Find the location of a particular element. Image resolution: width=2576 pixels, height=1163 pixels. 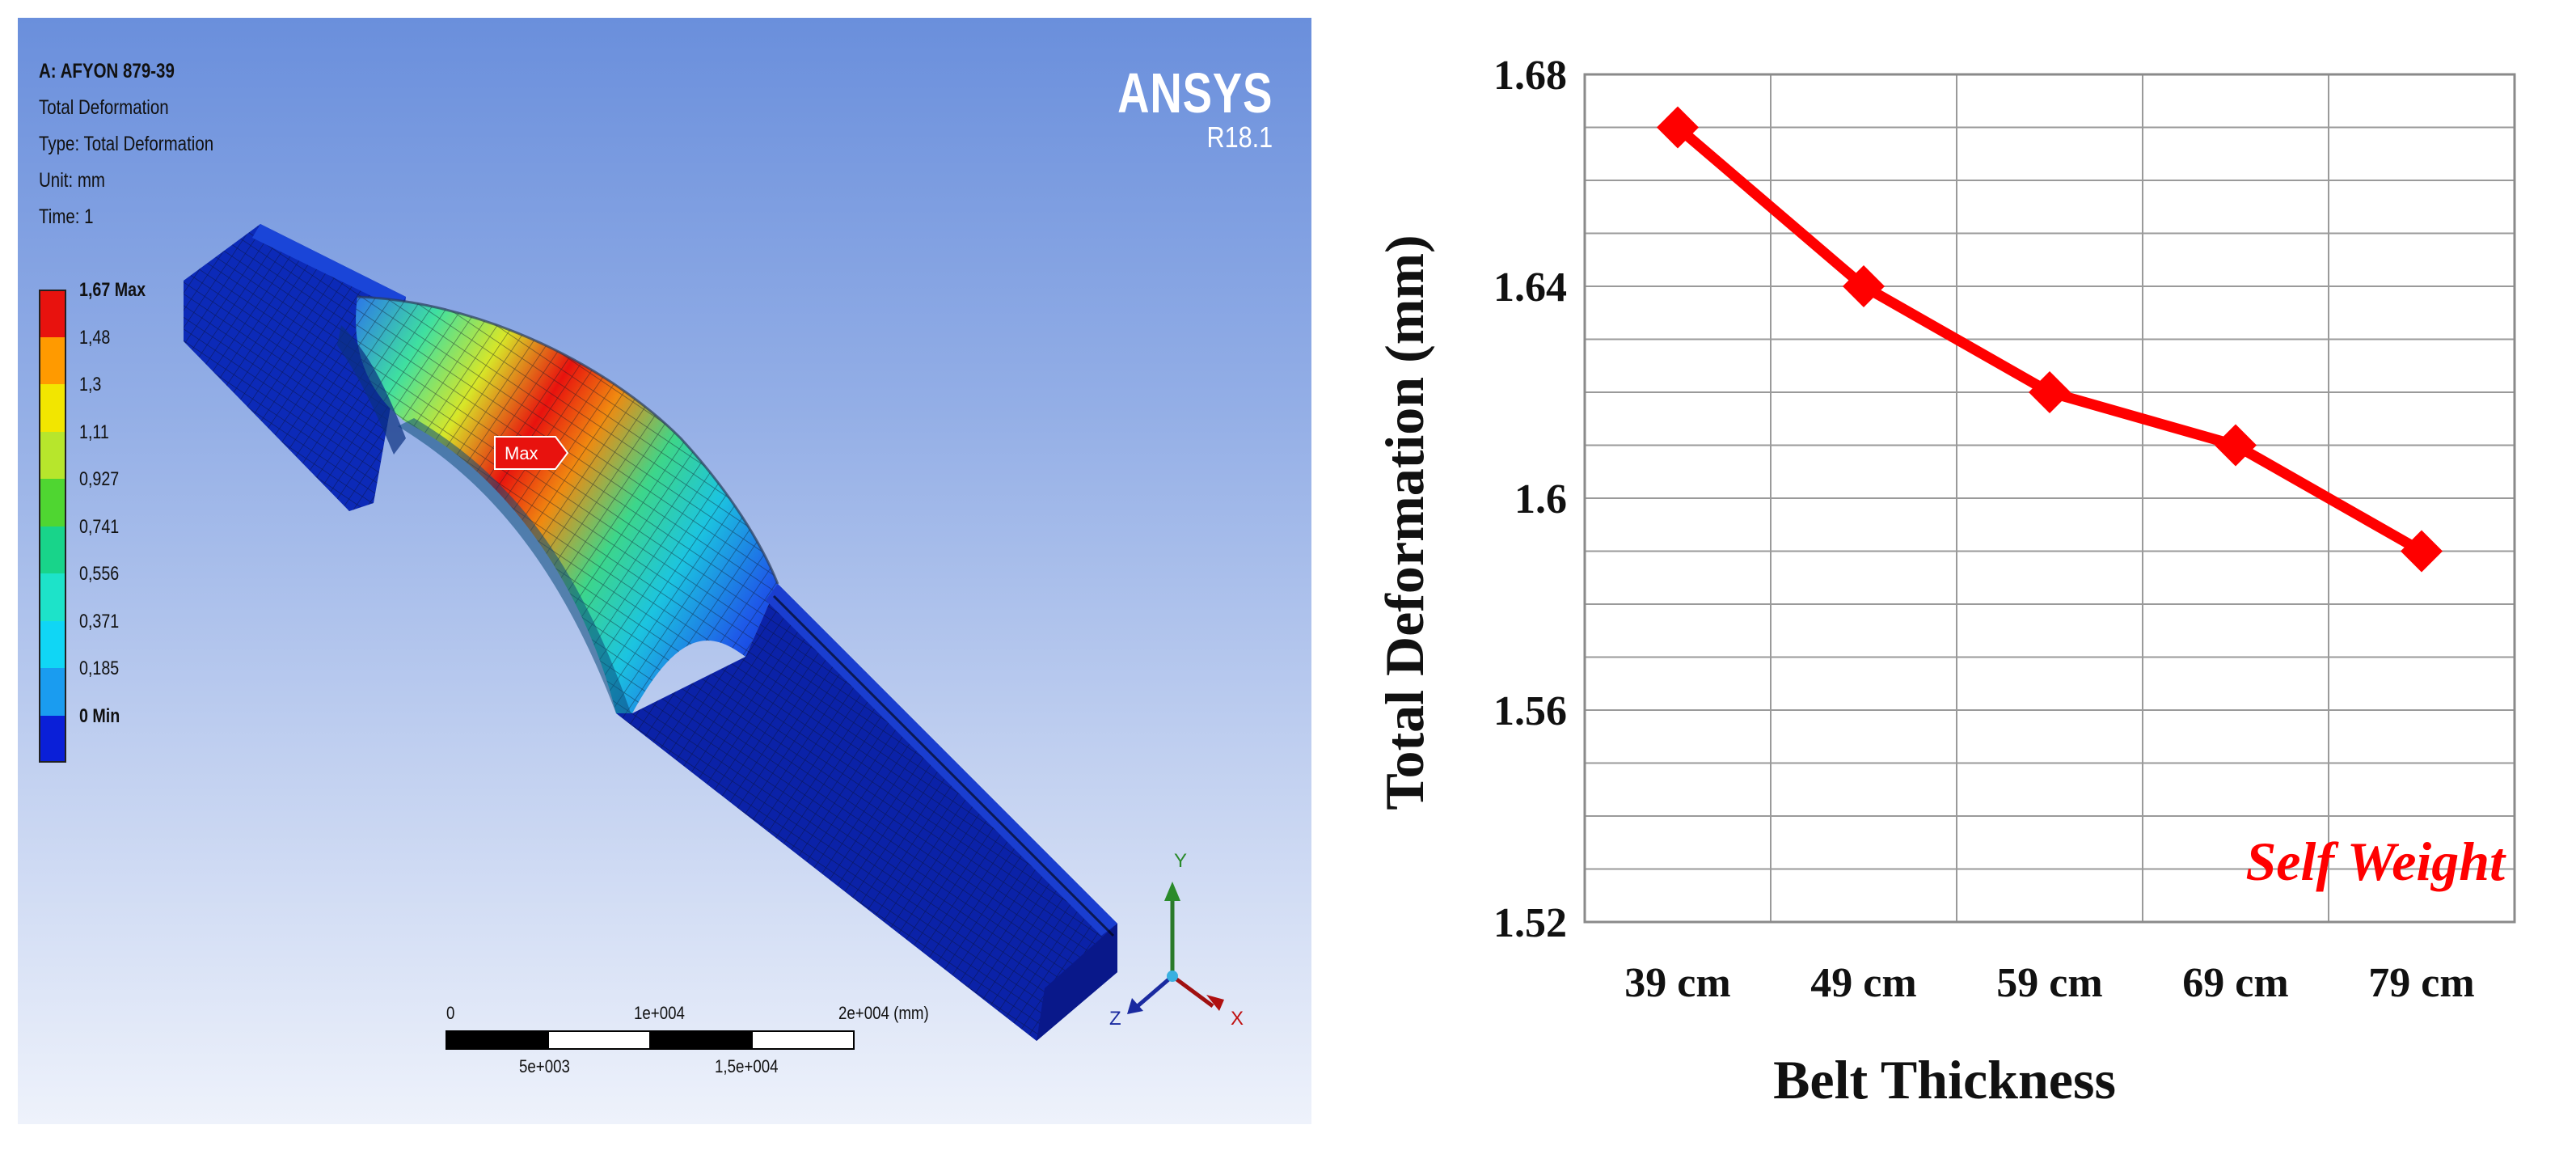

x-tick-label: 59 cm is located at coordinates (2049, 983).